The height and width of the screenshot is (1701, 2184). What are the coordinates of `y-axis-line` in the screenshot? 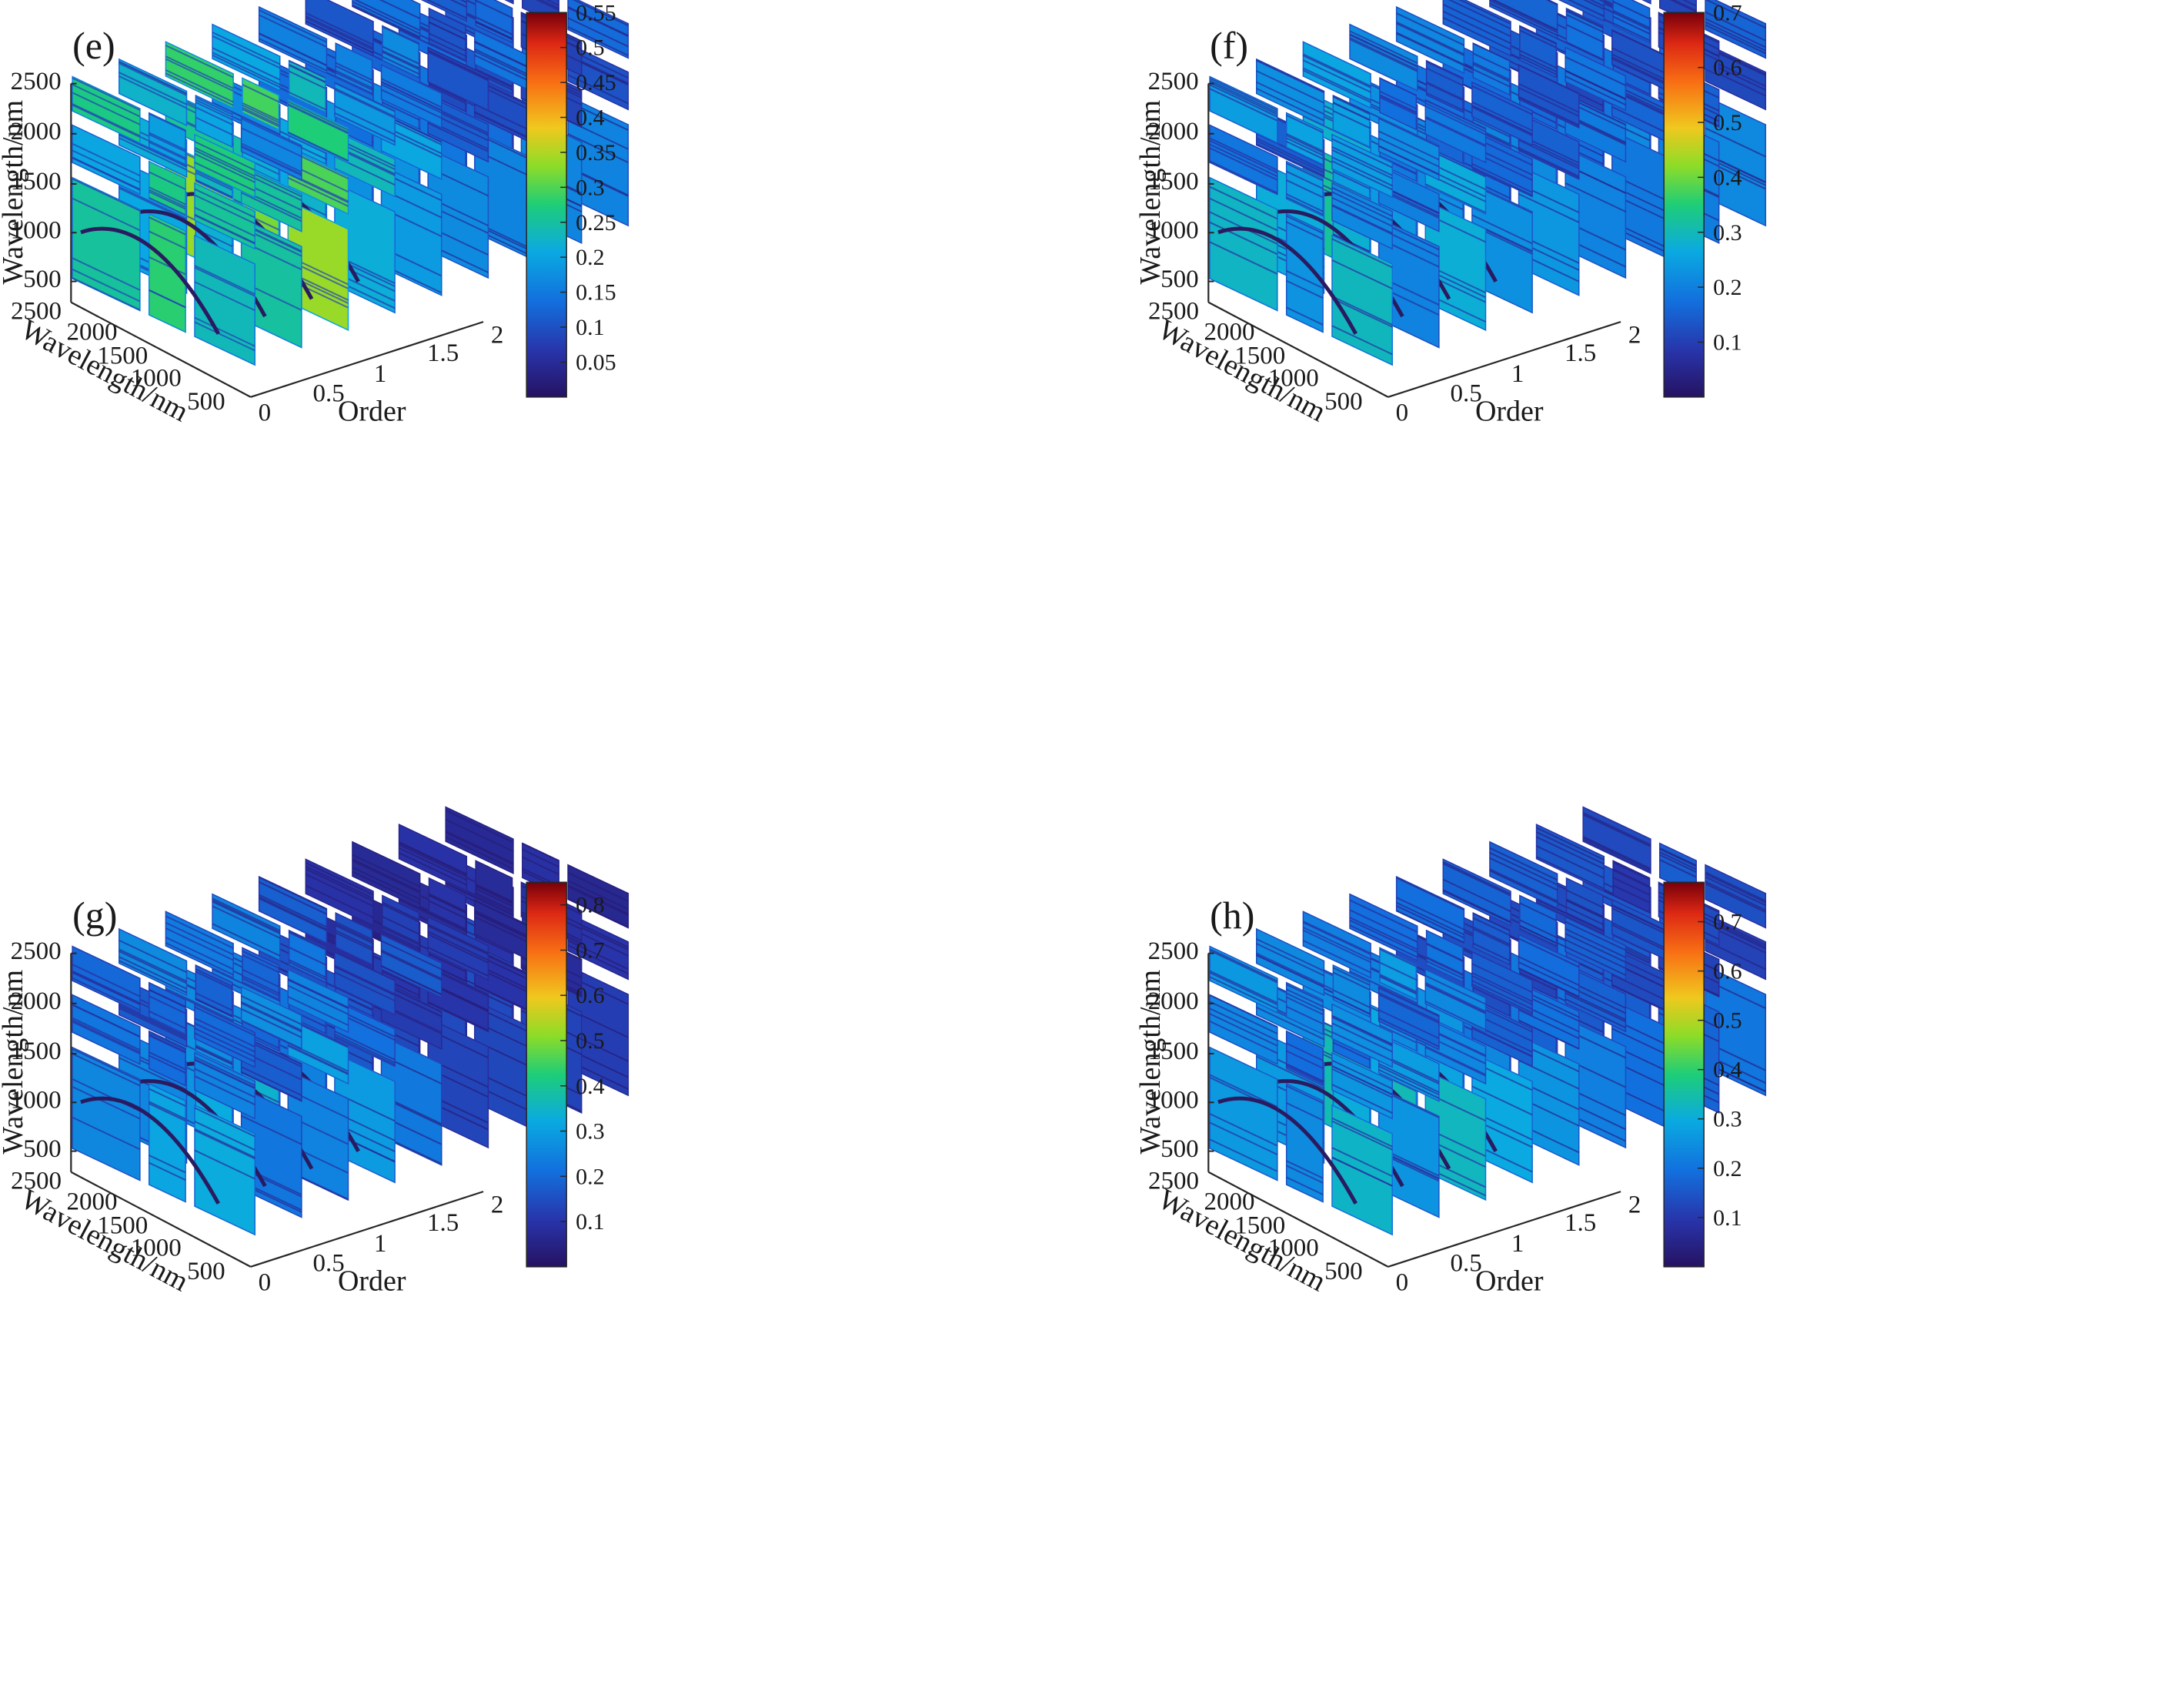 It's located at (161, 349).